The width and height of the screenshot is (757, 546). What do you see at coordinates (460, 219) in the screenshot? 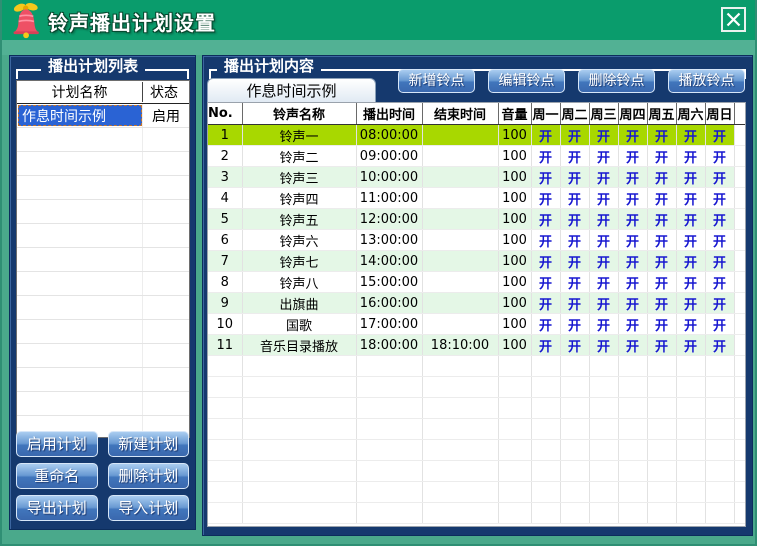
I see `cell-end` at bounding box center [460, 219].